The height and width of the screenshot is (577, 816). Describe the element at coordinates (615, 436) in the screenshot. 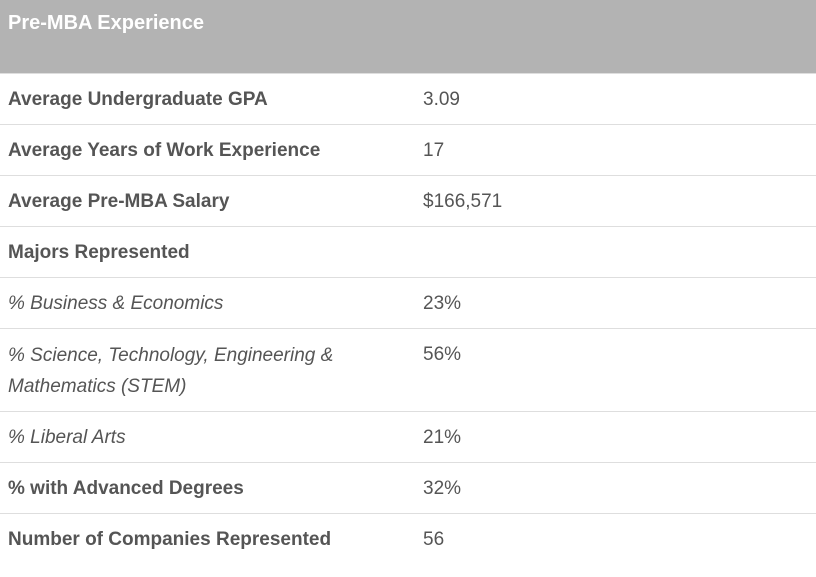

I see `row-value-liberal-arts: 21%` at that location.